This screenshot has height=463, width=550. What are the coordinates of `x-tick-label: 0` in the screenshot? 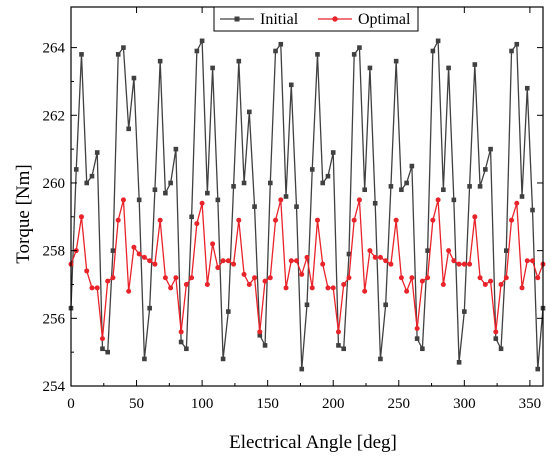 It's located at (71, 404).